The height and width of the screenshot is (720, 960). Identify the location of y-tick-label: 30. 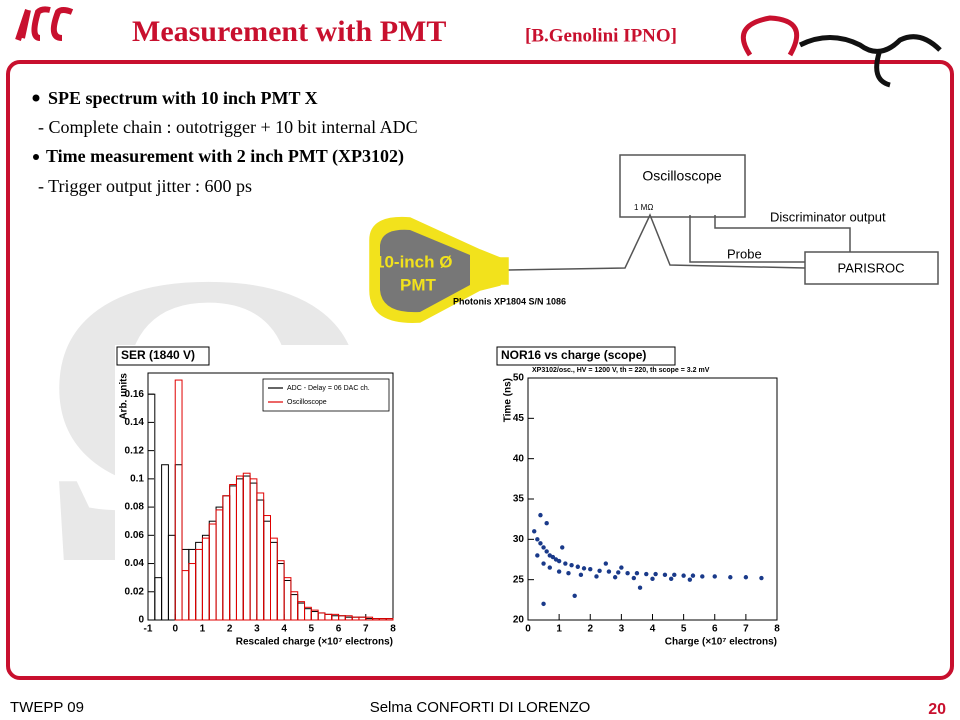
(519, 539).